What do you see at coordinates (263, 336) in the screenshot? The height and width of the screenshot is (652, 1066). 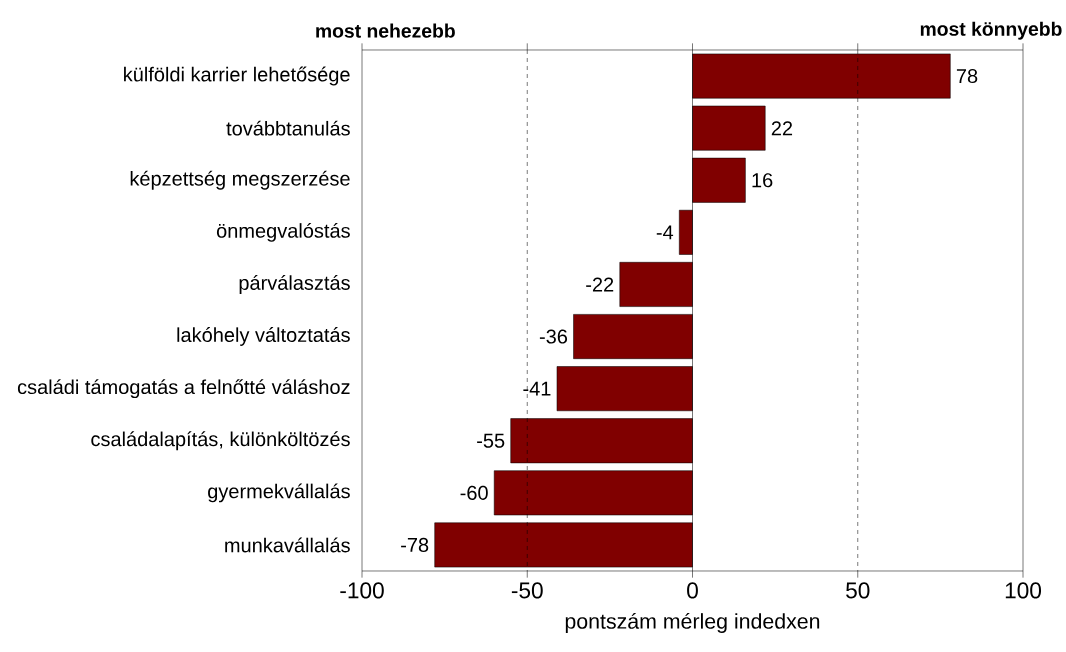 I see `y-tick-label: lakóhely változtatás` at bounding box center [263, 336].